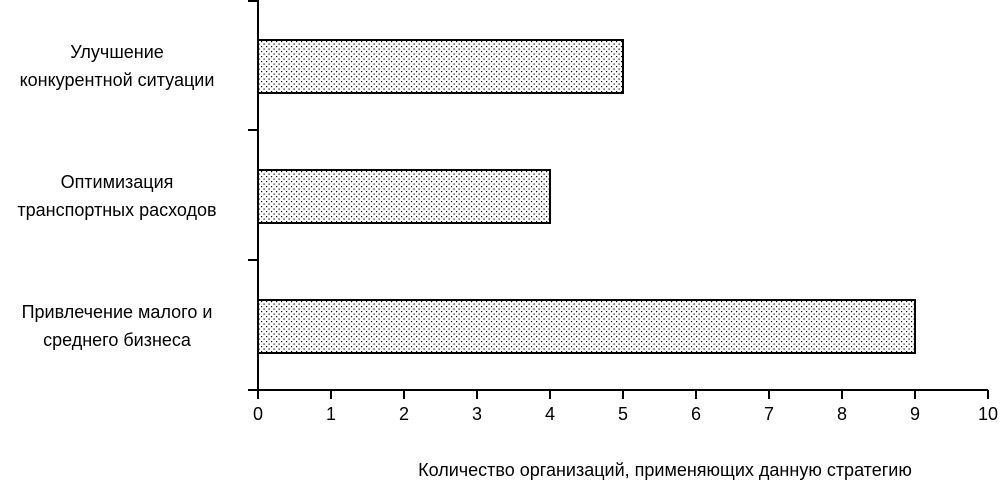  I want to click on x-tick-label: 3, so click(477, 414).